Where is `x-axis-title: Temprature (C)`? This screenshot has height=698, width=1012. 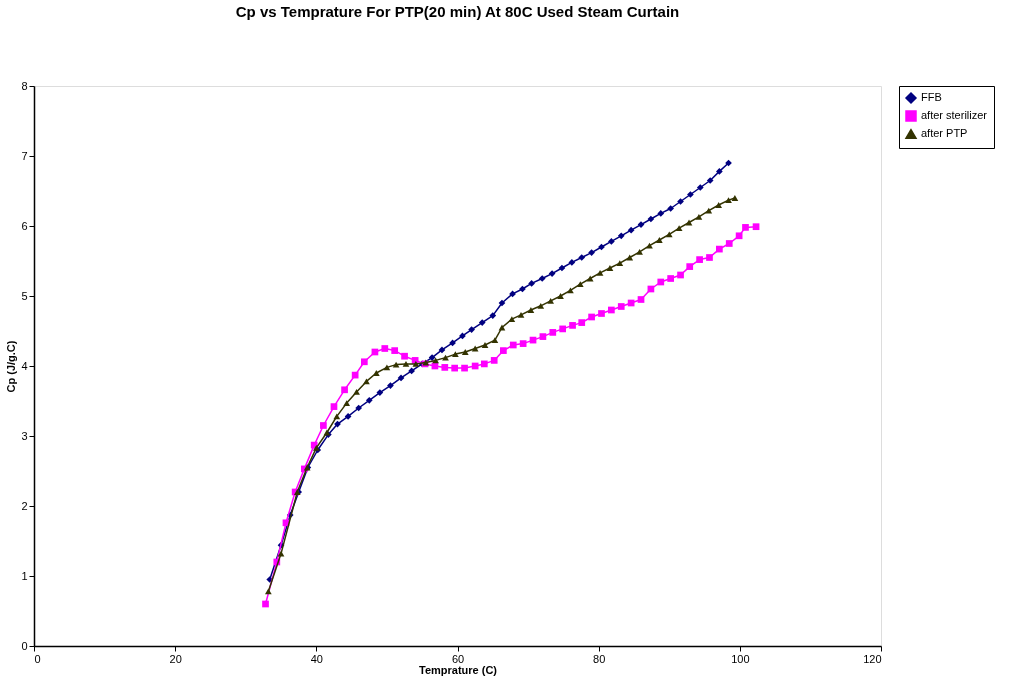 x-axis-title: Temprature (C) is located at coordinates (458, 669).